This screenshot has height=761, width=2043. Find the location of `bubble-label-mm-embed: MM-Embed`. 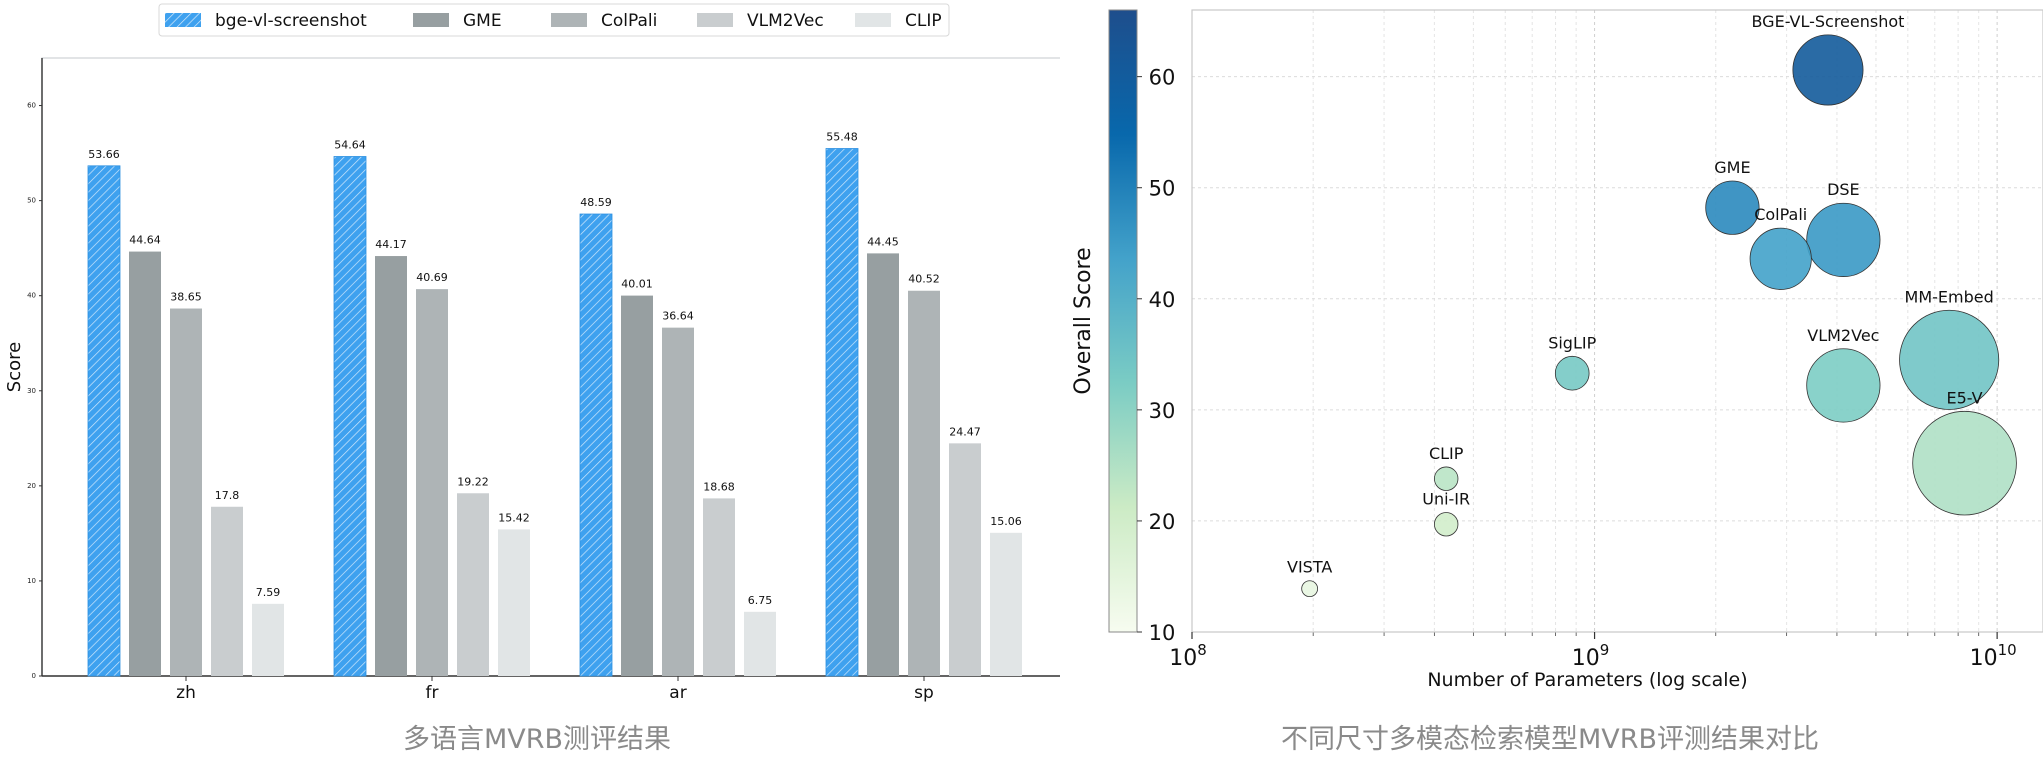

bubble-label-mm-embed: MM-Embed is located at coordinates (1949, 296).